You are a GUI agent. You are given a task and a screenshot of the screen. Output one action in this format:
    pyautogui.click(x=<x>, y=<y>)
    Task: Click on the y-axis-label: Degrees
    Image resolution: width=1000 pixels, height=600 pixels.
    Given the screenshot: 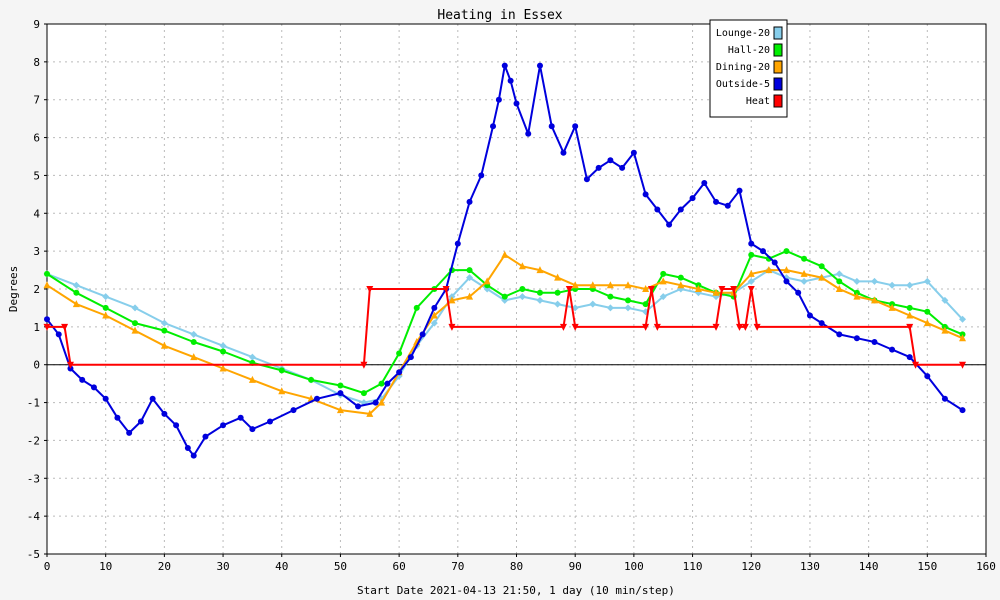 What is the action you would take?
    pyautogui.click(x=13, y=289)
    